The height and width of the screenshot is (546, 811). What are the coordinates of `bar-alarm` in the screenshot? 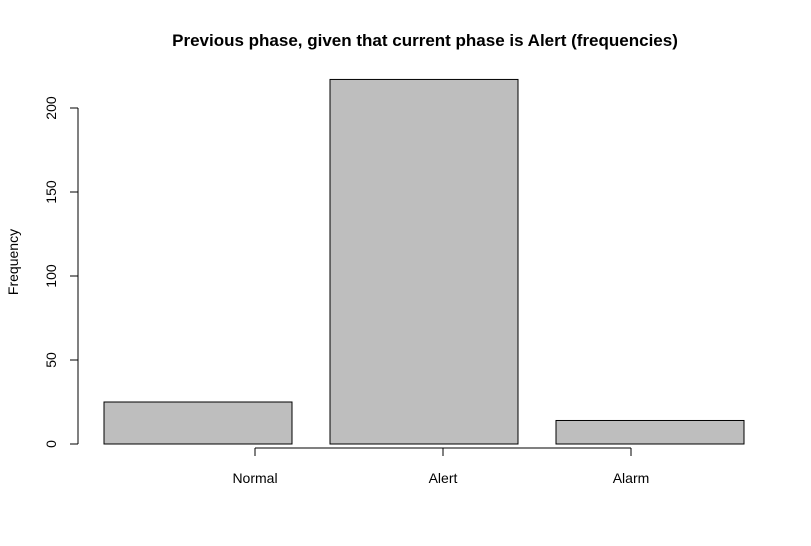 It's located at (650, 432).